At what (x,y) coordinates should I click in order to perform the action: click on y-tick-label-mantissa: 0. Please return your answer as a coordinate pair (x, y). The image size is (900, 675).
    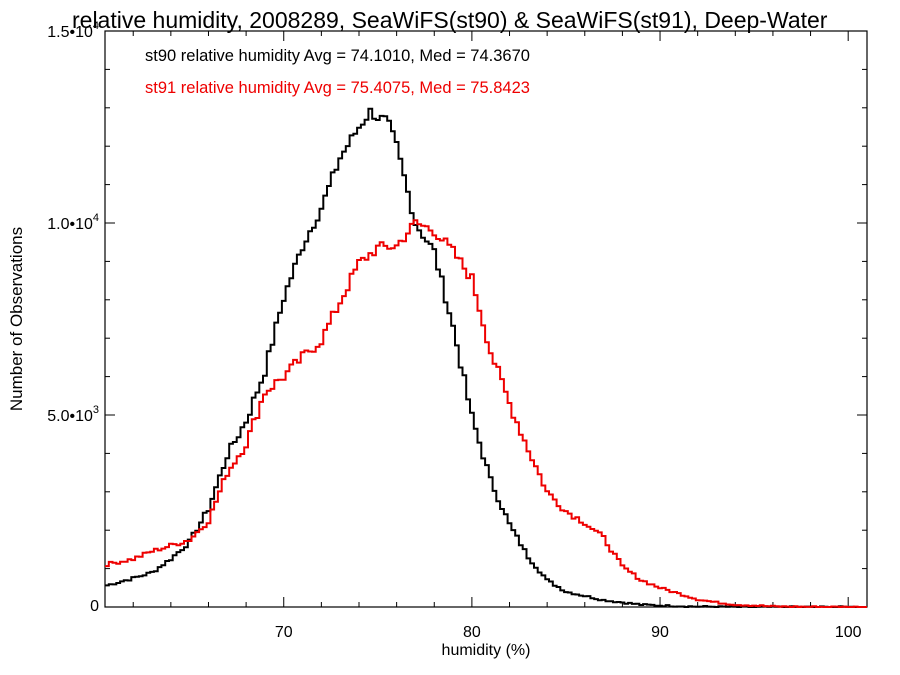
    Looking at the image, I should click on (94, 606).